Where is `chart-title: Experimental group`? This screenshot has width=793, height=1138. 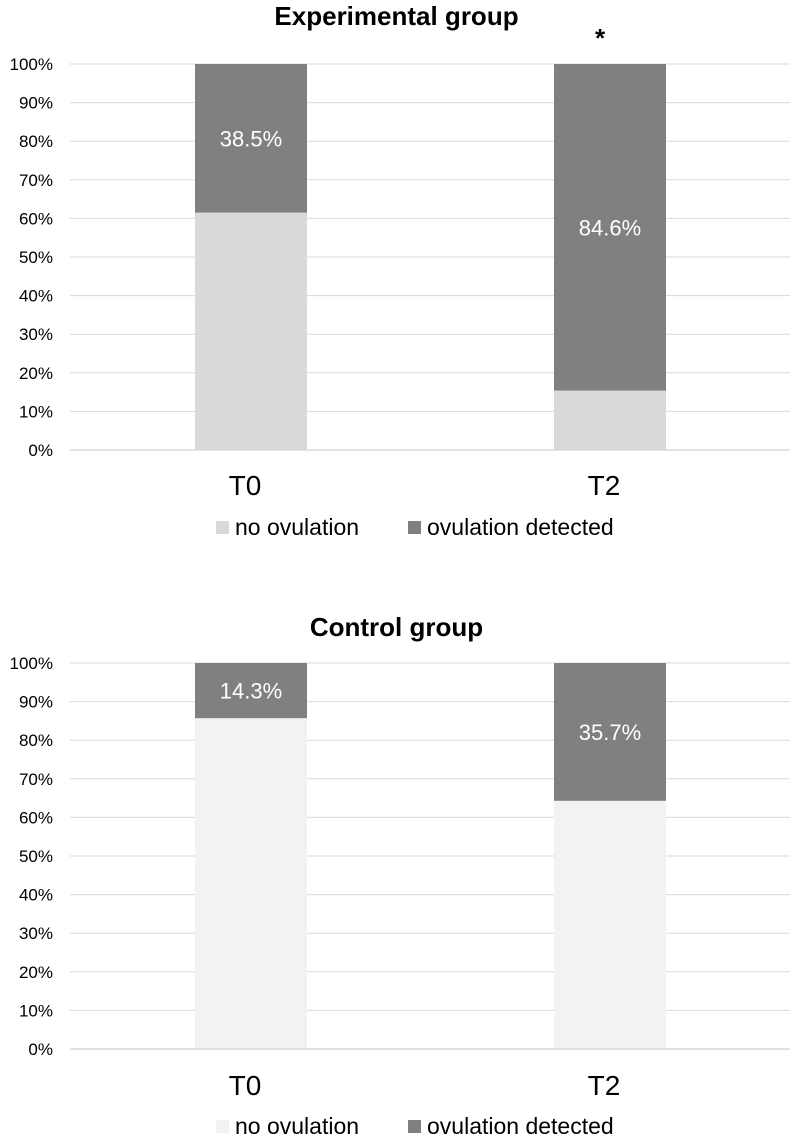
chart-title: Experimental group is located at coordinates (396, 16).